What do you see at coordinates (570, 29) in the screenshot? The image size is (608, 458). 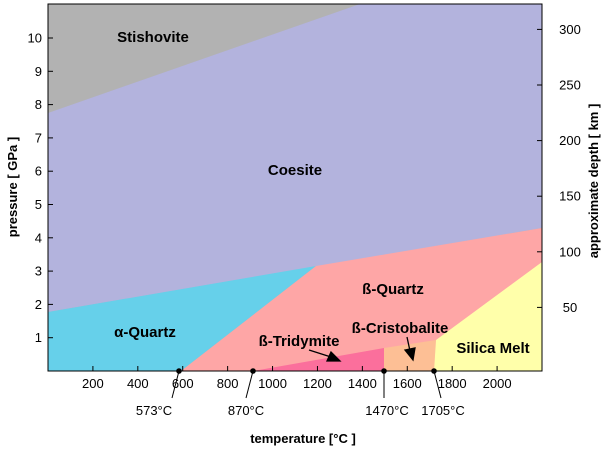 I see `right-tick-label: 300` at bounding box center [570, 29].